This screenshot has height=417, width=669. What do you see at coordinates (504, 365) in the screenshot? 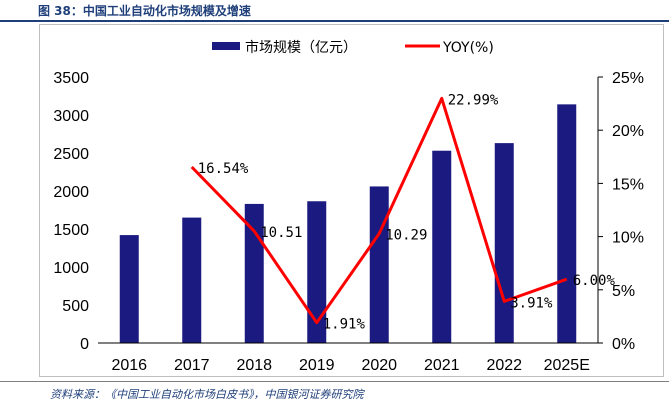
I see `x-tick-label: 2022` at bounding box center [504, 365].